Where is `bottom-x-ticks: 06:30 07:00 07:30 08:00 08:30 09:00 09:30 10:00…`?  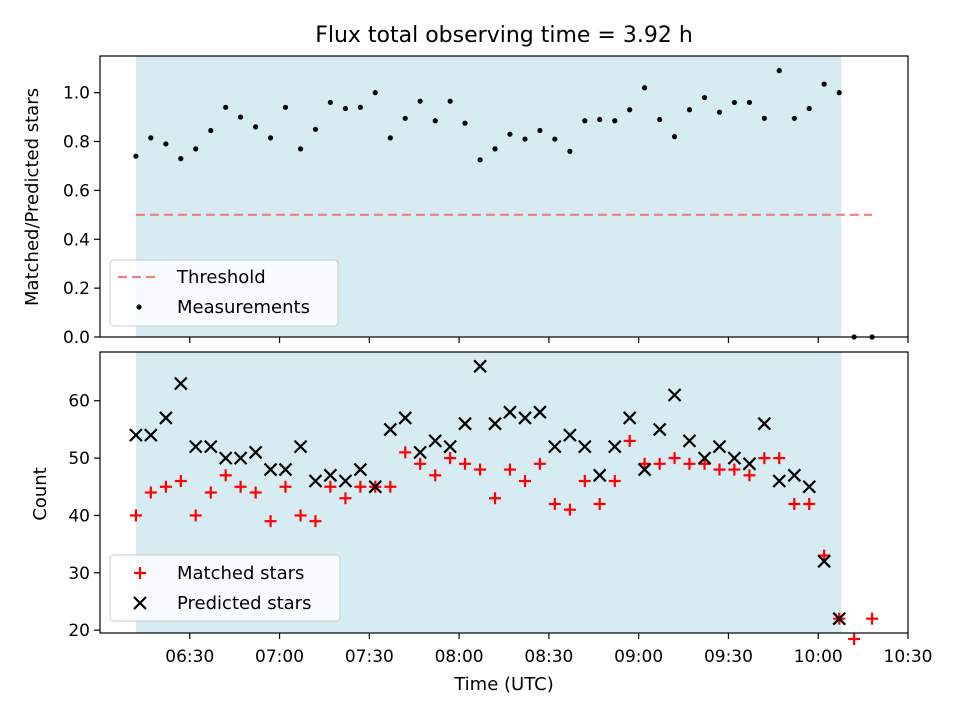 bottom-x-ticks: 06:30 07:00 07:30 08:00 08:30 09:00 09:30 10:00… is located at coordinates (549, 650).